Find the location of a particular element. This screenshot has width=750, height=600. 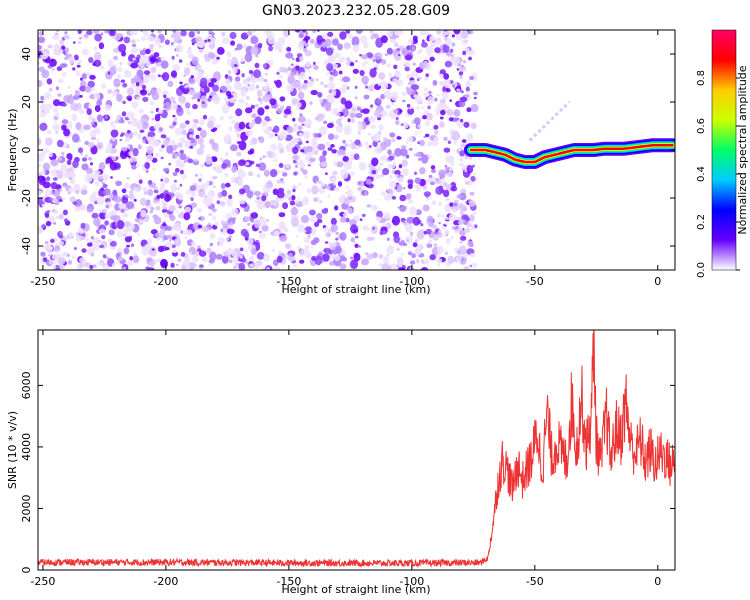

y-tick-label: 2000 is located at coordinates (26, 508).